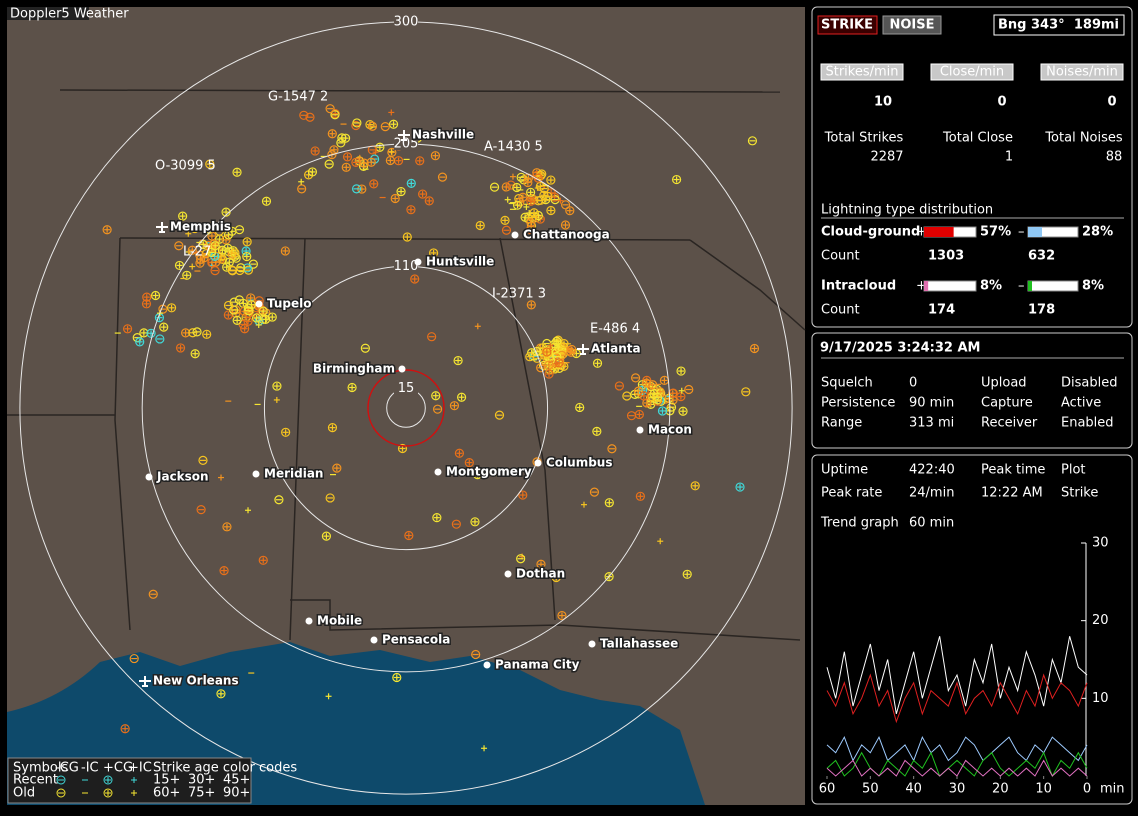 This screenshot has width=1138, height=816. I want to click on setting: 0, so click(913, 383).